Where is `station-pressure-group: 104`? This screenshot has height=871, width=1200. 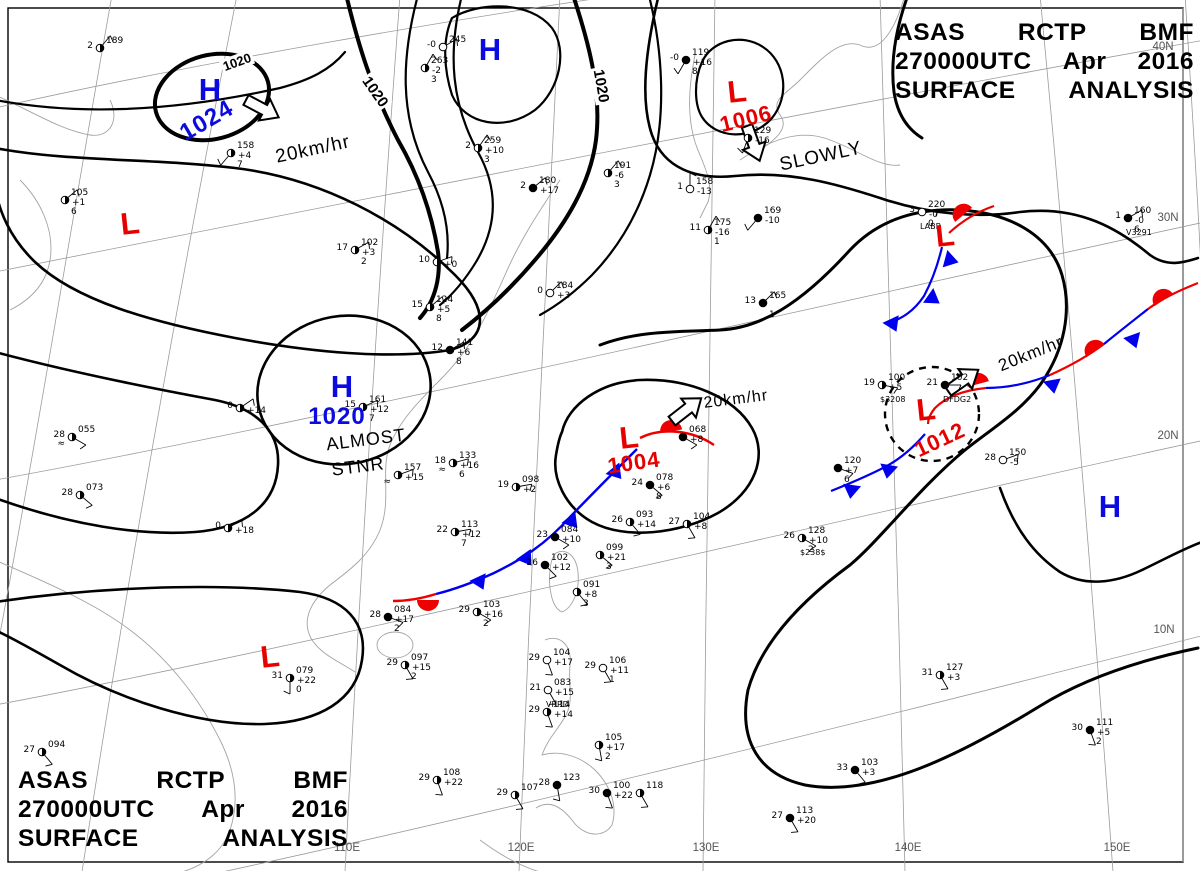
station-pressure-group: 104 is located at coordinates (701, 517).